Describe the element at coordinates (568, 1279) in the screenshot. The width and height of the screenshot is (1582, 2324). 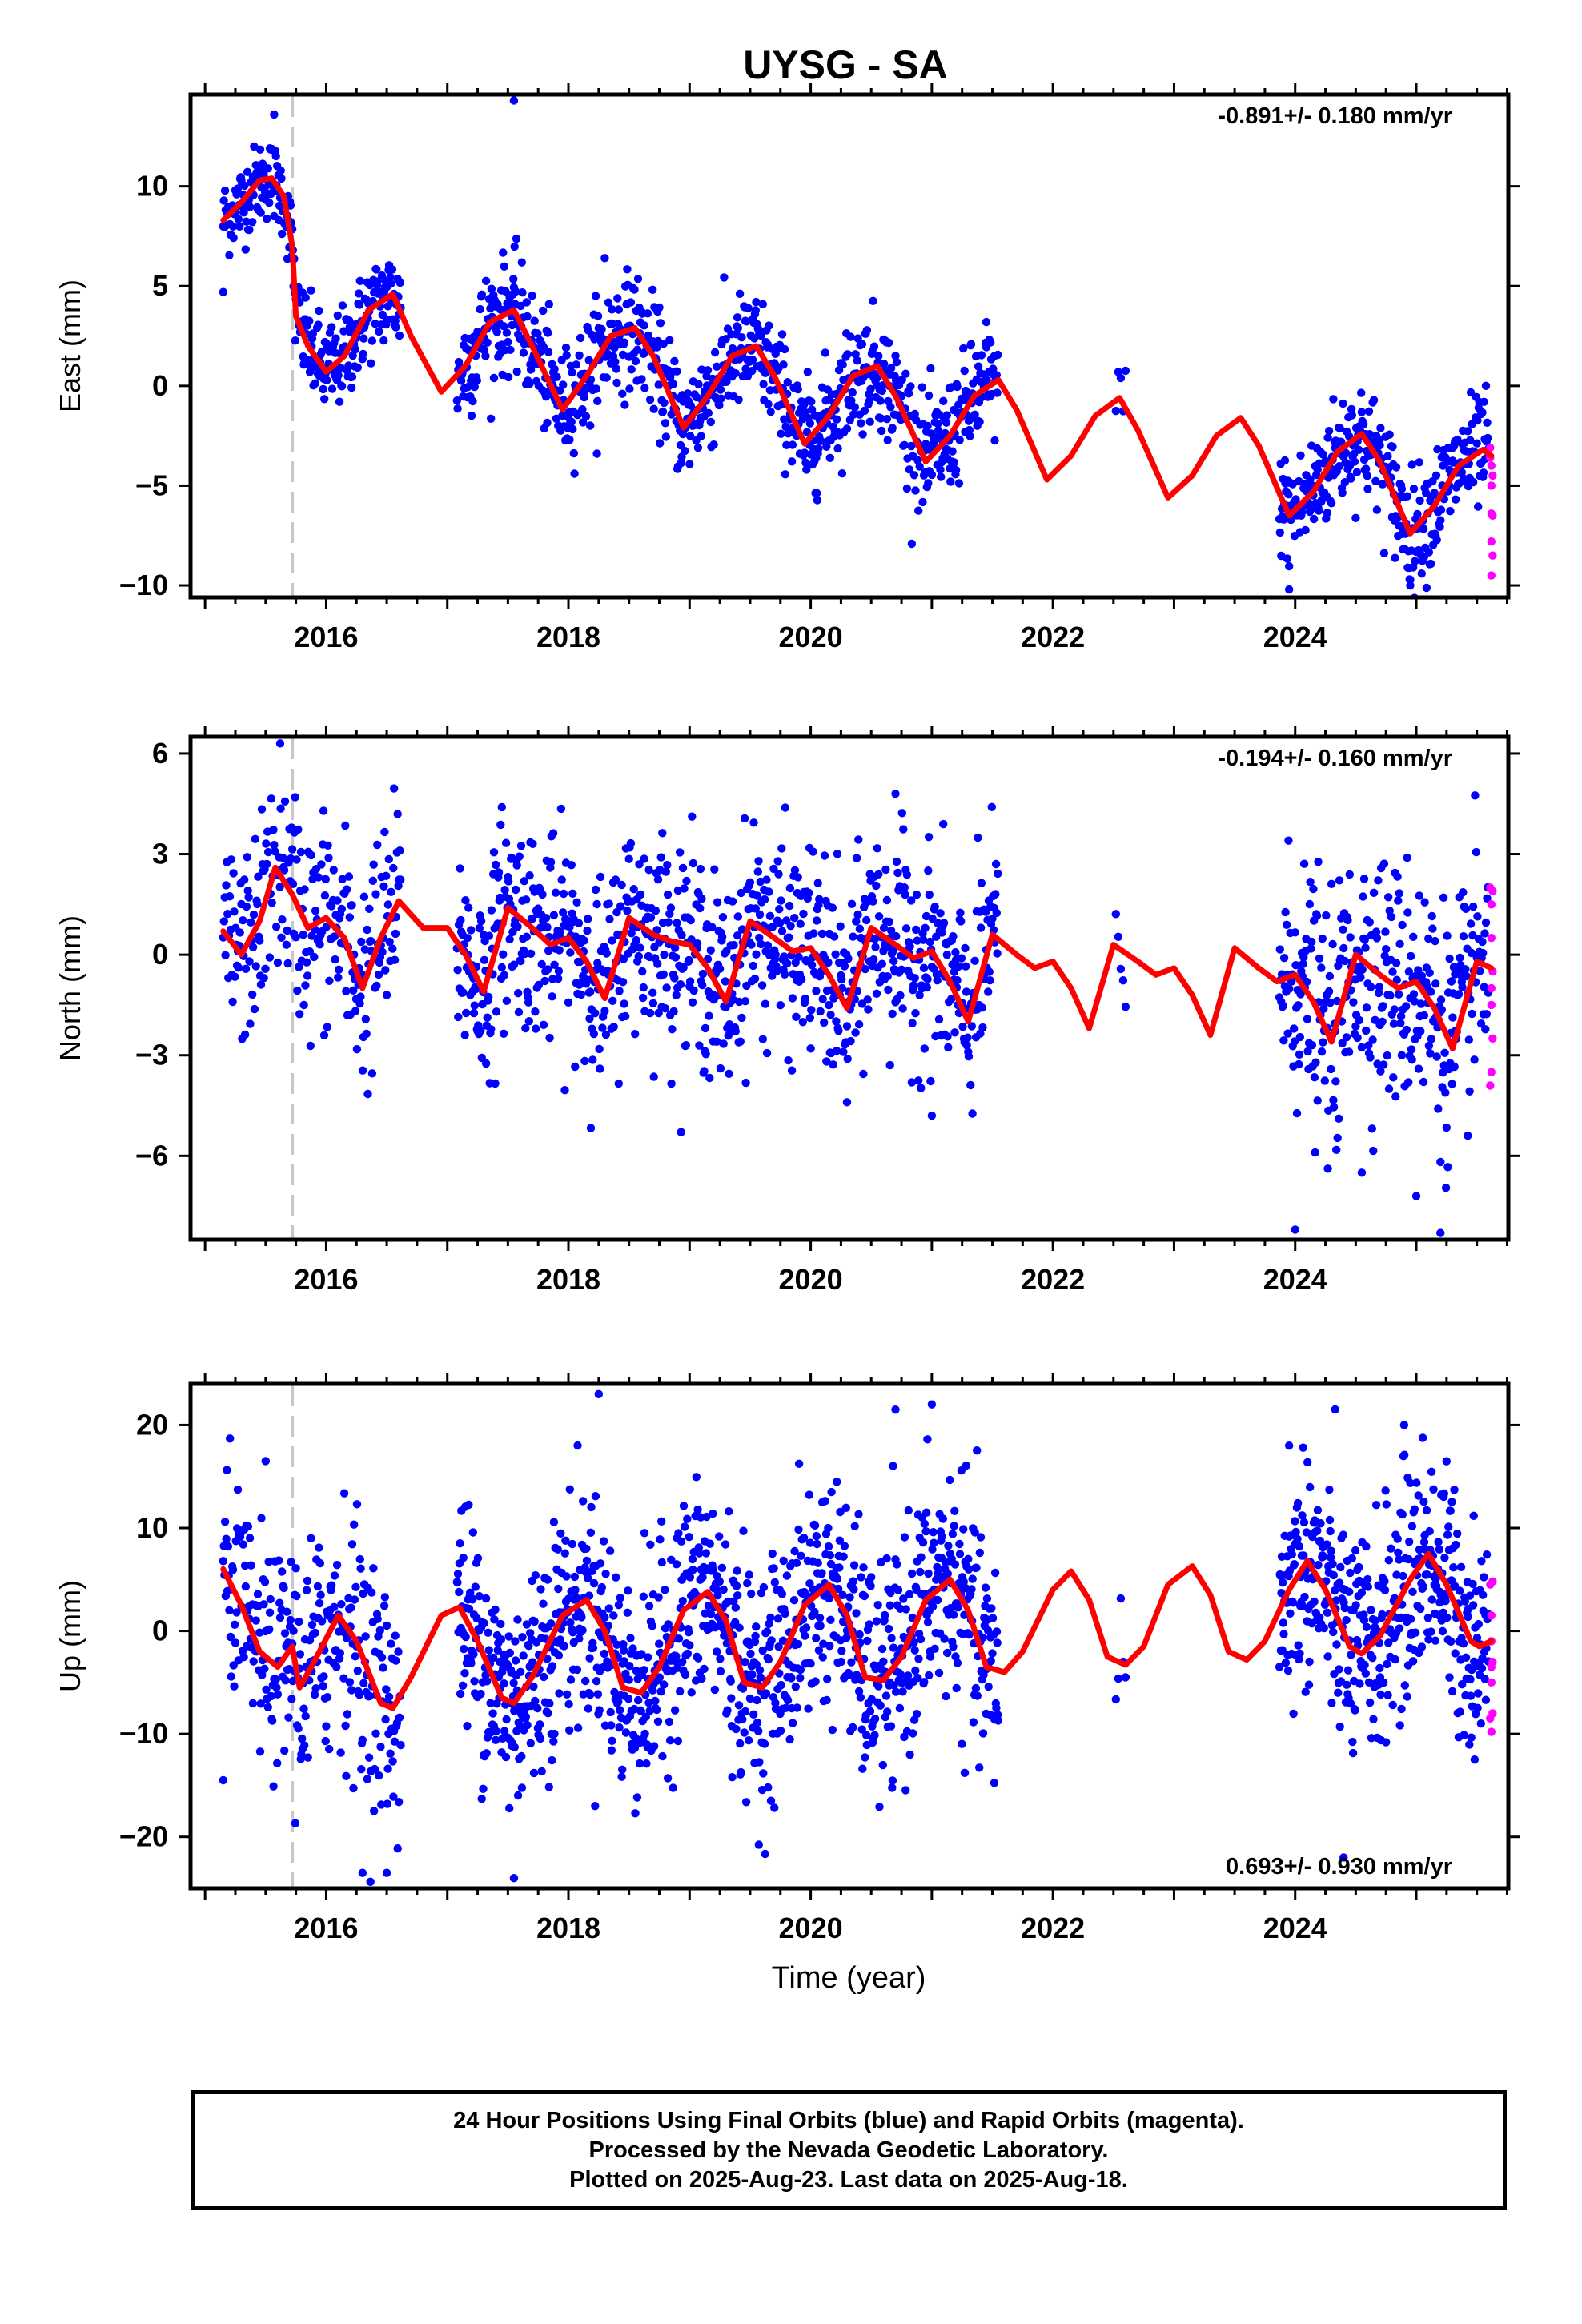
I see `x-tick-label: 2018` at that location.